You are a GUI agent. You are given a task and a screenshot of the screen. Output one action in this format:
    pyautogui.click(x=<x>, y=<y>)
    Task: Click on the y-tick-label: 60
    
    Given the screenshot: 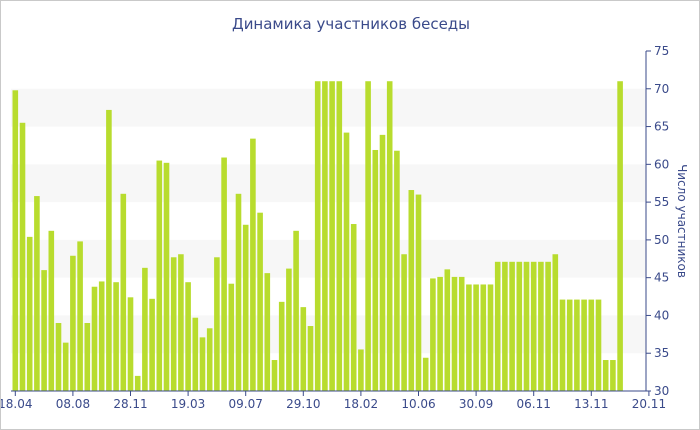 What is the action you would take?
    pyautogui.click(x=661, y=164)
    